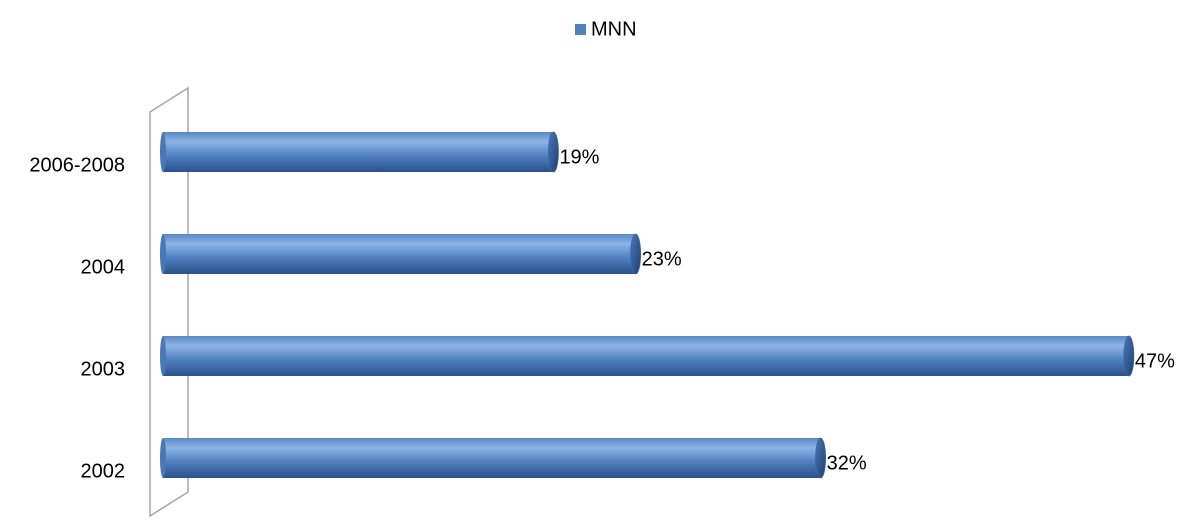  I want to click on chart-wall, so click(169, 302).